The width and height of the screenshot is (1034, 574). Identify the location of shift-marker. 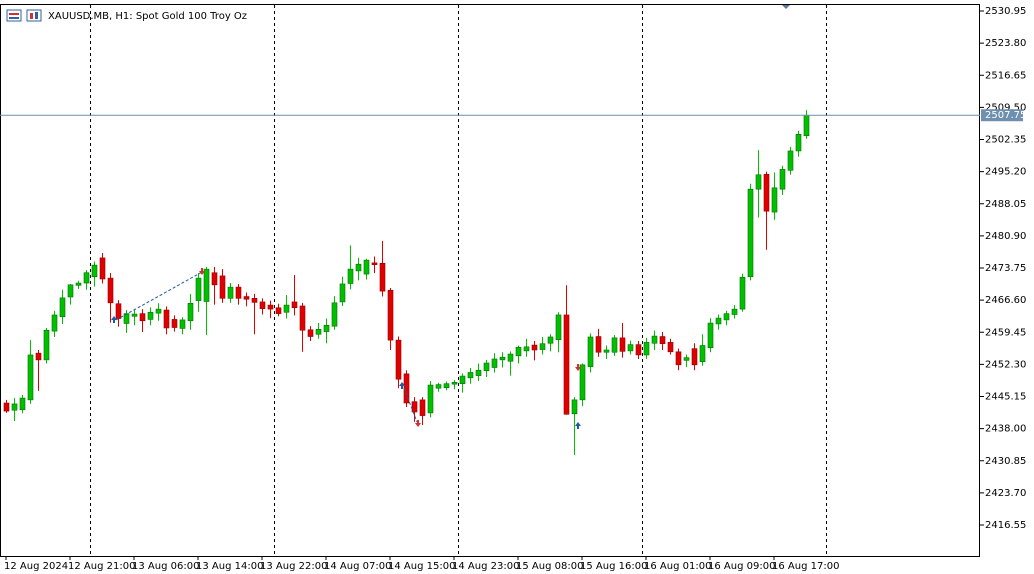
(786, 7).